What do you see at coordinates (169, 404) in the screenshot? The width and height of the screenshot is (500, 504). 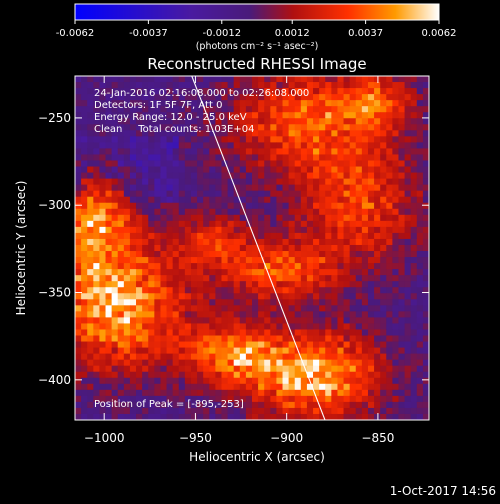 I see `annotation-peak-position: Position of Peak = [-895,-253]` at bounding box center [169, 404].